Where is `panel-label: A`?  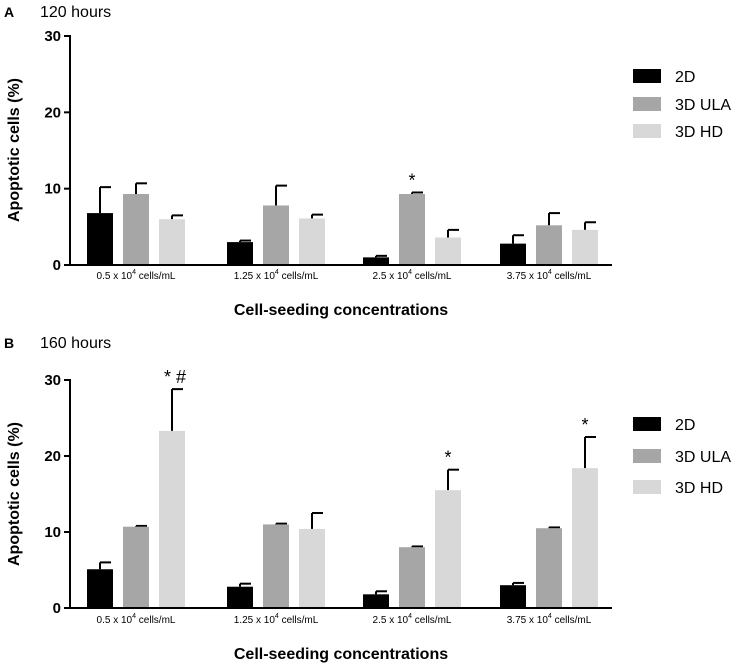 panel-label: A is located at coordinates (9, 12).